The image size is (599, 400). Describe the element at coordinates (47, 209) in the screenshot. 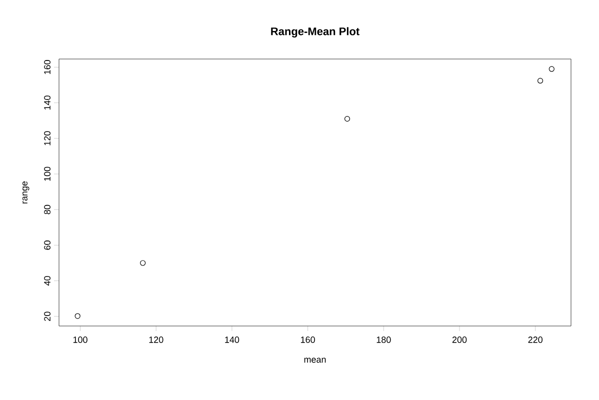

I see `y-tick-label: 80` at that location.